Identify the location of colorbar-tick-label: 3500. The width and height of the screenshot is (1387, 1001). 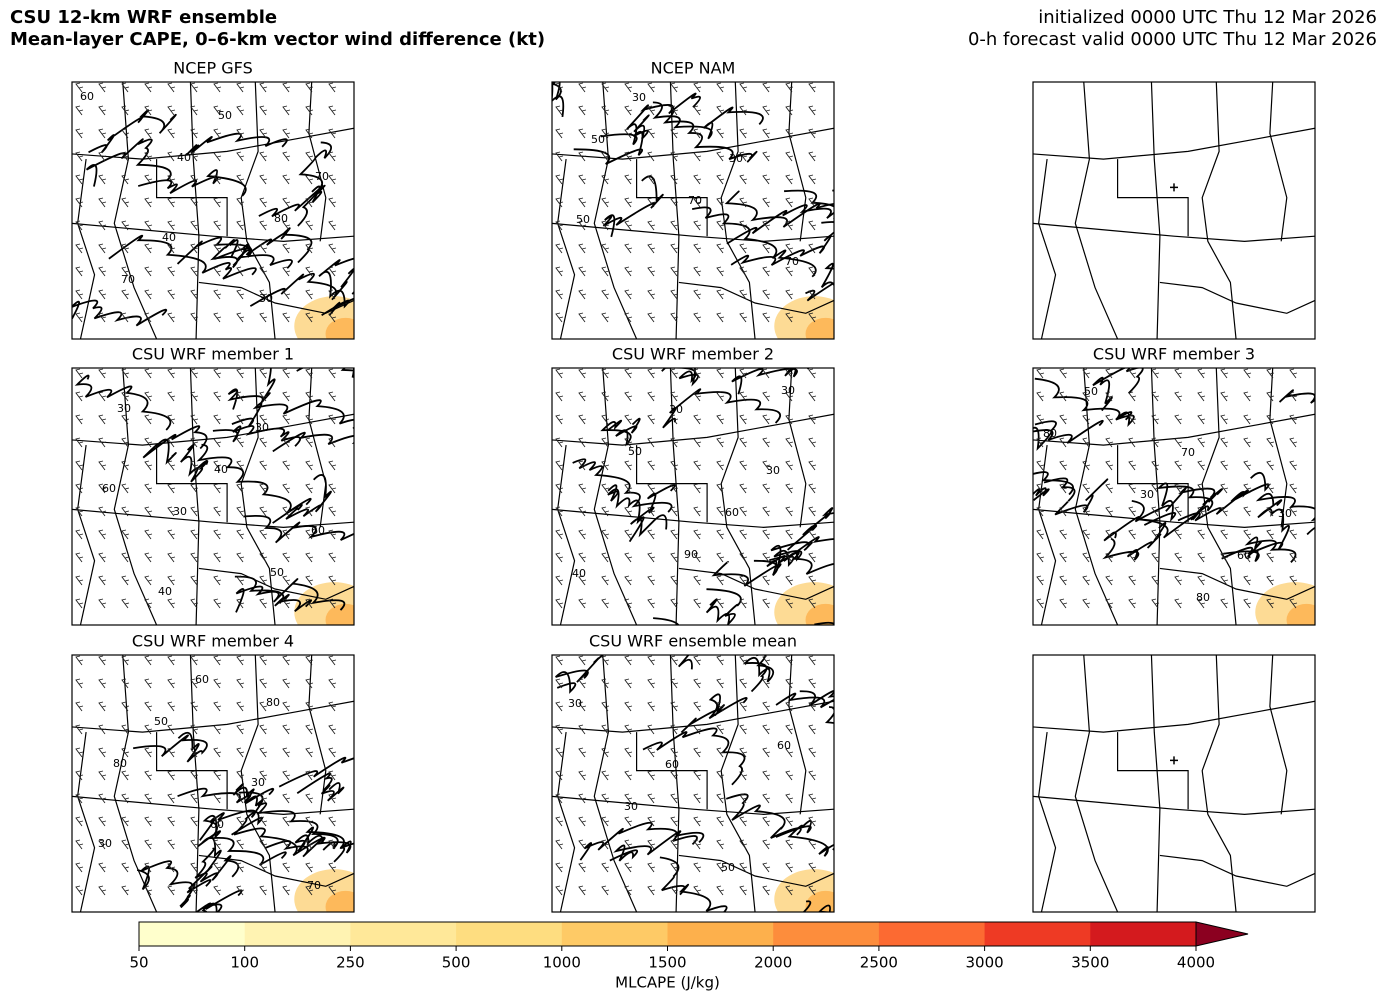
(1090, 963).